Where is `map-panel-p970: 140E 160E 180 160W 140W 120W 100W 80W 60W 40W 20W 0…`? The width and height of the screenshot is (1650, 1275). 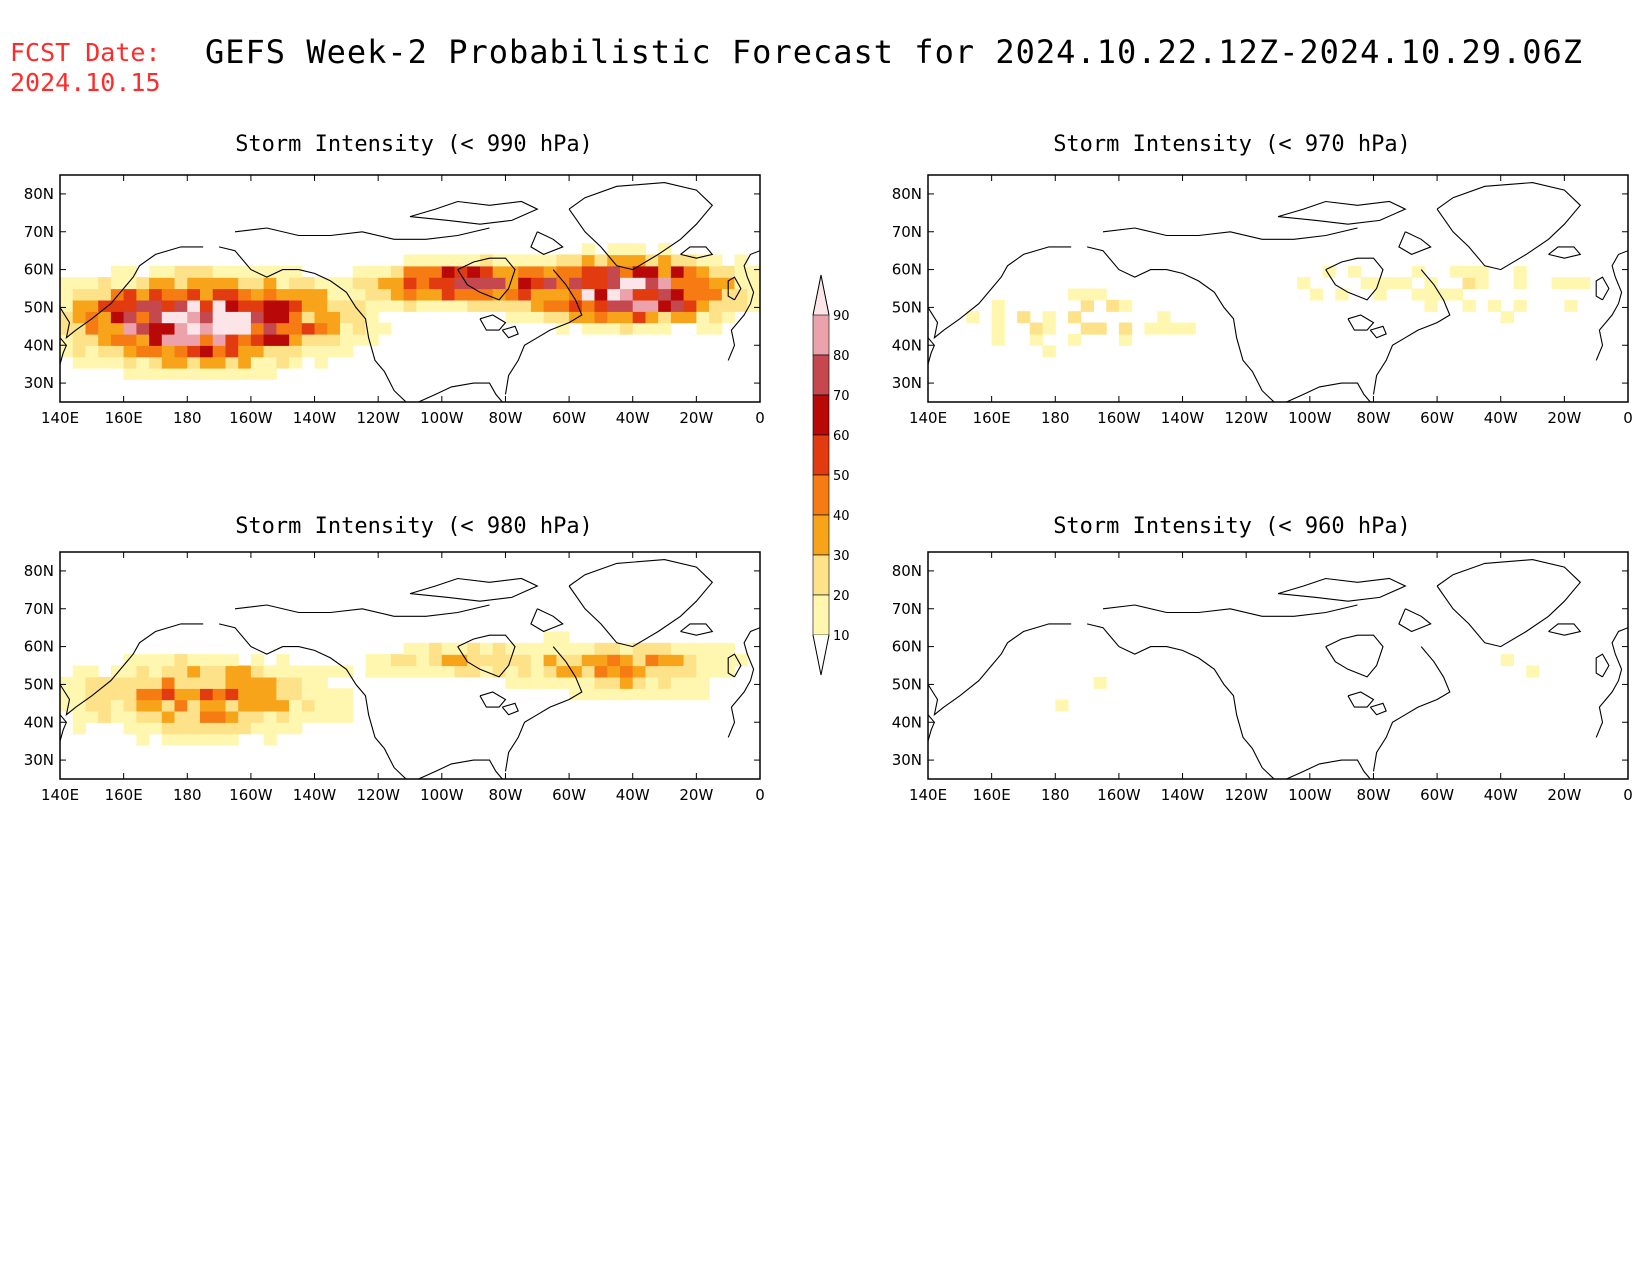
map-panel-p970: 140E 160E 180 160W 140W 120W 100W 80W 60W 40W 20W 0… is located at coordinates (1262, 300).